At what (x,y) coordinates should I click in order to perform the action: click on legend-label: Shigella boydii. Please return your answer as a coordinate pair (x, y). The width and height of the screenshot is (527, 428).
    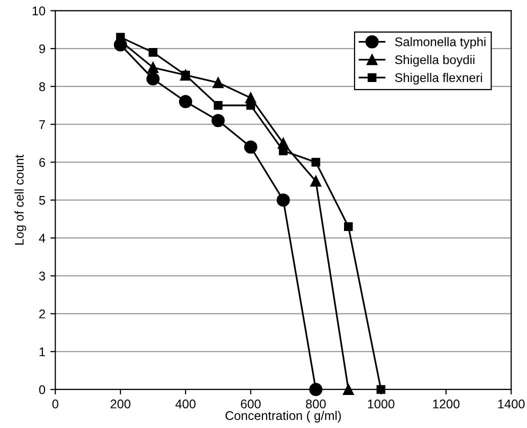
    Looking at the image, I should click on (434, 61).